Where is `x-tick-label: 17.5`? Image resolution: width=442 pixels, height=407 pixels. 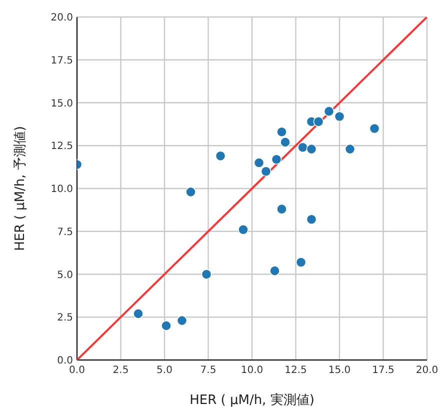
x-tick-label: 17.5 is located at coordinates (383, 370).